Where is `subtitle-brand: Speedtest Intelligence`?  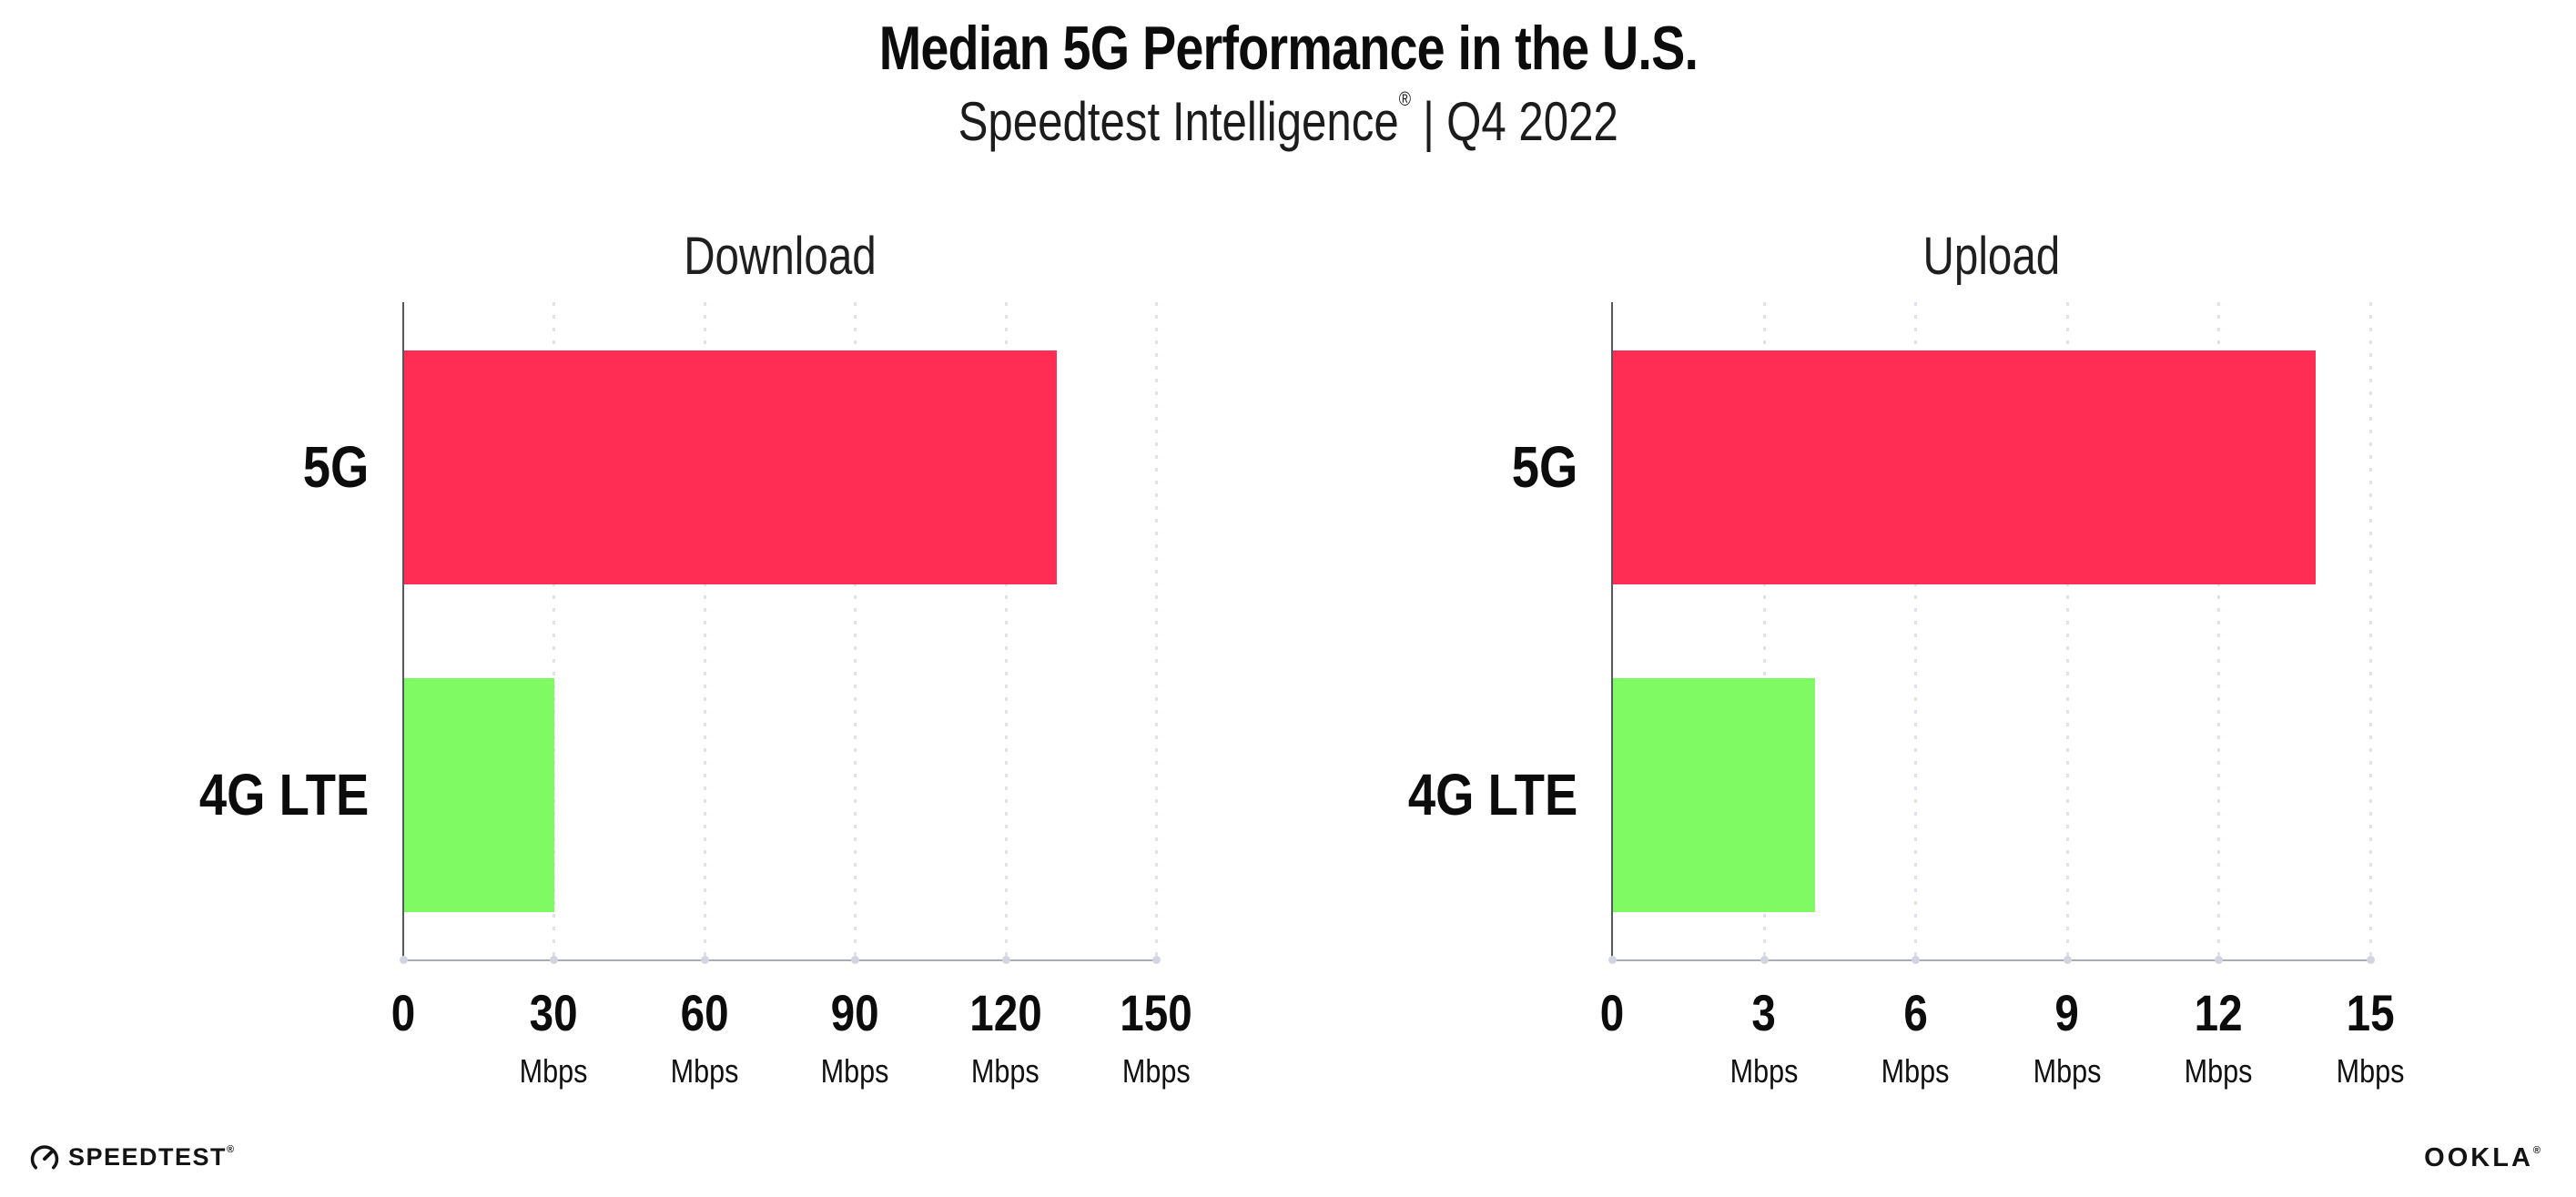
subtitle-brand: Speedtest Intelligence is located at coordinates (1178, 122).